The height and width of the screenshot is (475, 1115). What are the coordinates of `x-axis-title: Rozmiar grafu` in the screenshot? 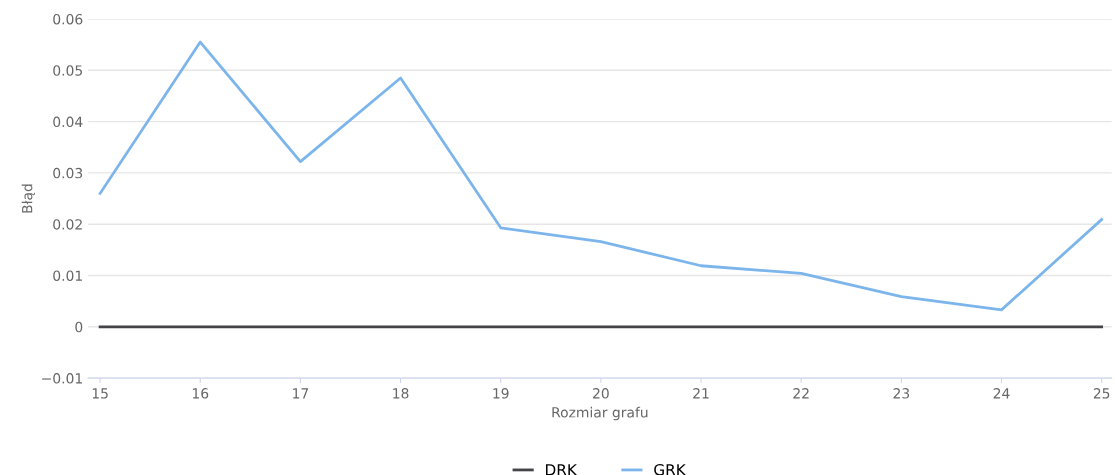 It's located at (600, 413).